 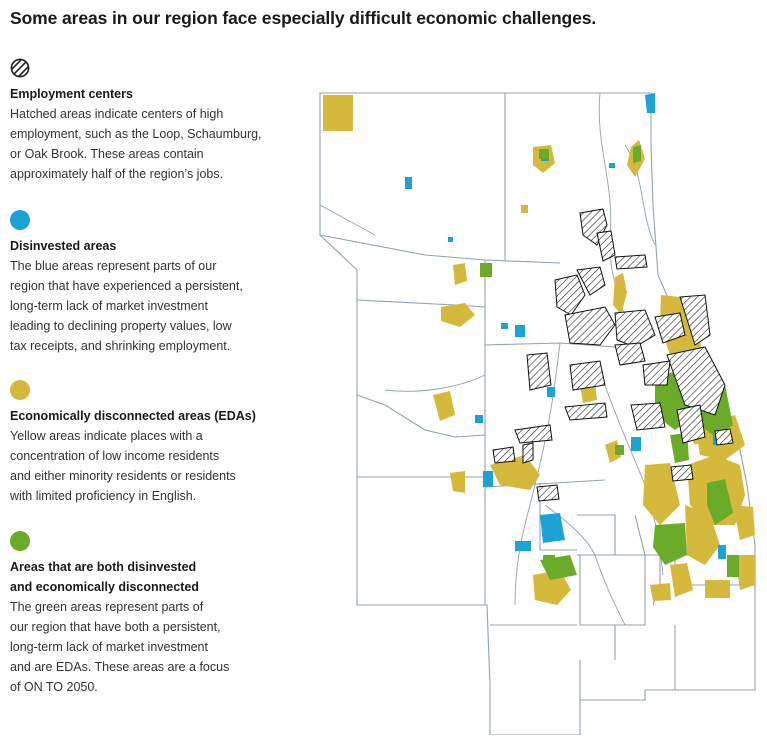 What do you see at coordinates (20, 68) in the screenshot?
I see `hatch-circle-icon` at bounding box center [20, 68].